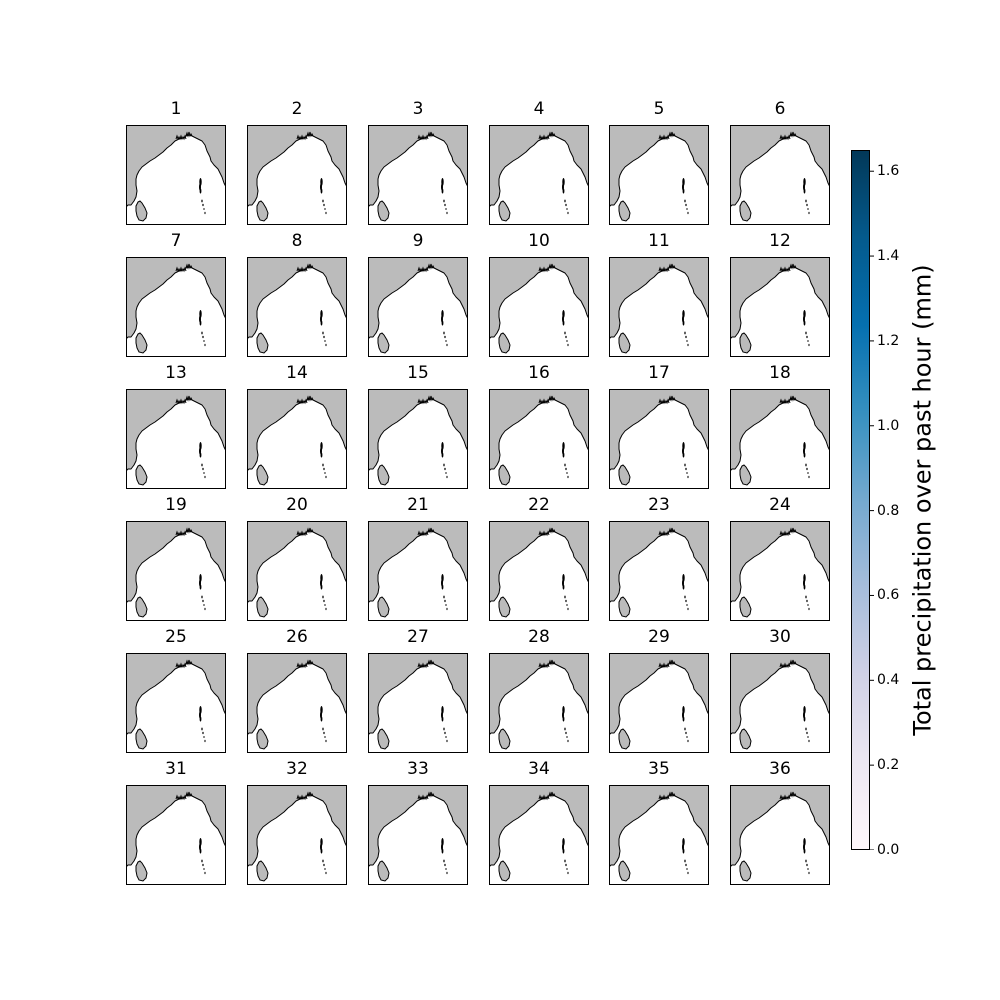  What do you see at coordinates (922, 500) in the screenshot?
I see `colorbar-label: Total precipitation over past hour (mm)` at bounding box center [922, 500].